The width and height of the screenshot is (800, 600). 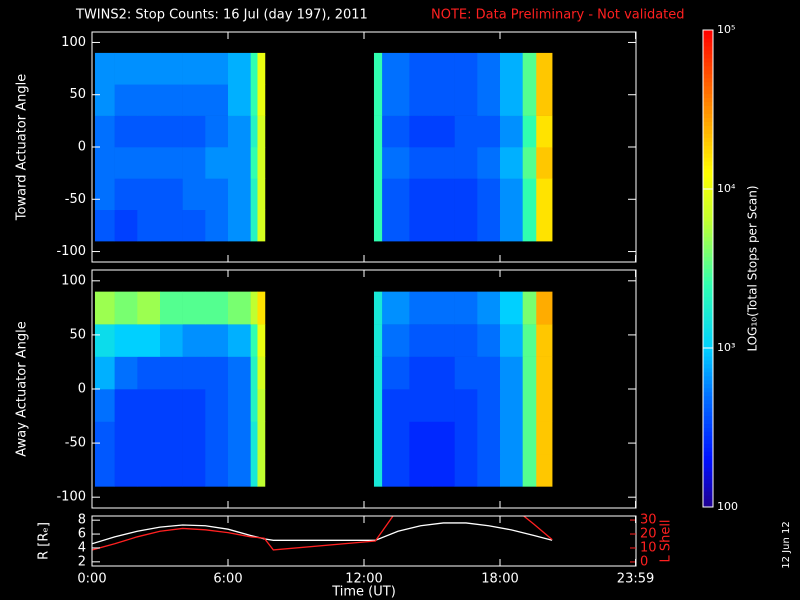 I want to click on y-tick-label: 0, so click(x=82, y=147).